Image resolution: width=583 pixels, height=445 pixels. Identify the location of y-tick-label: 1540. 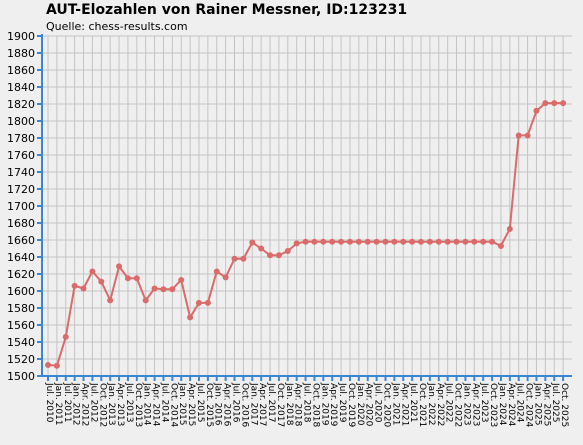
(21, 342).